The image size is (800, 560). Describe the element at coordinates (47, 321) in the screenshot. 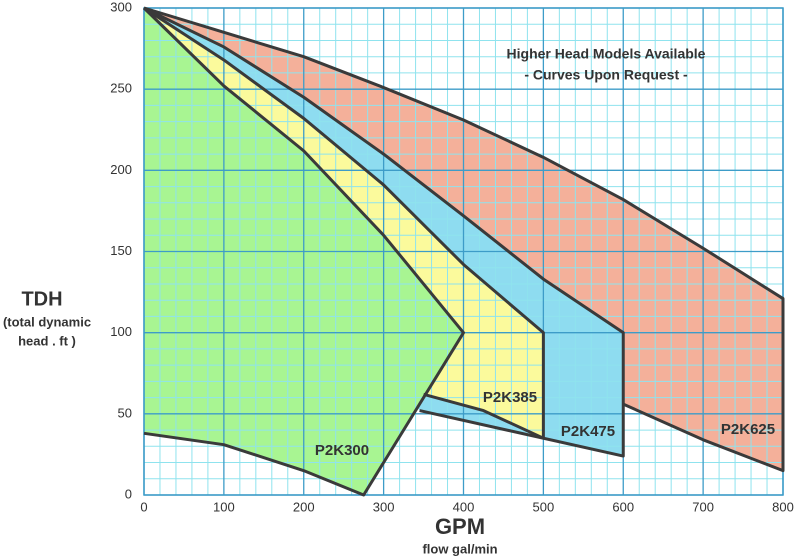

I see `y-label-sub: (total dynamic` at that location.